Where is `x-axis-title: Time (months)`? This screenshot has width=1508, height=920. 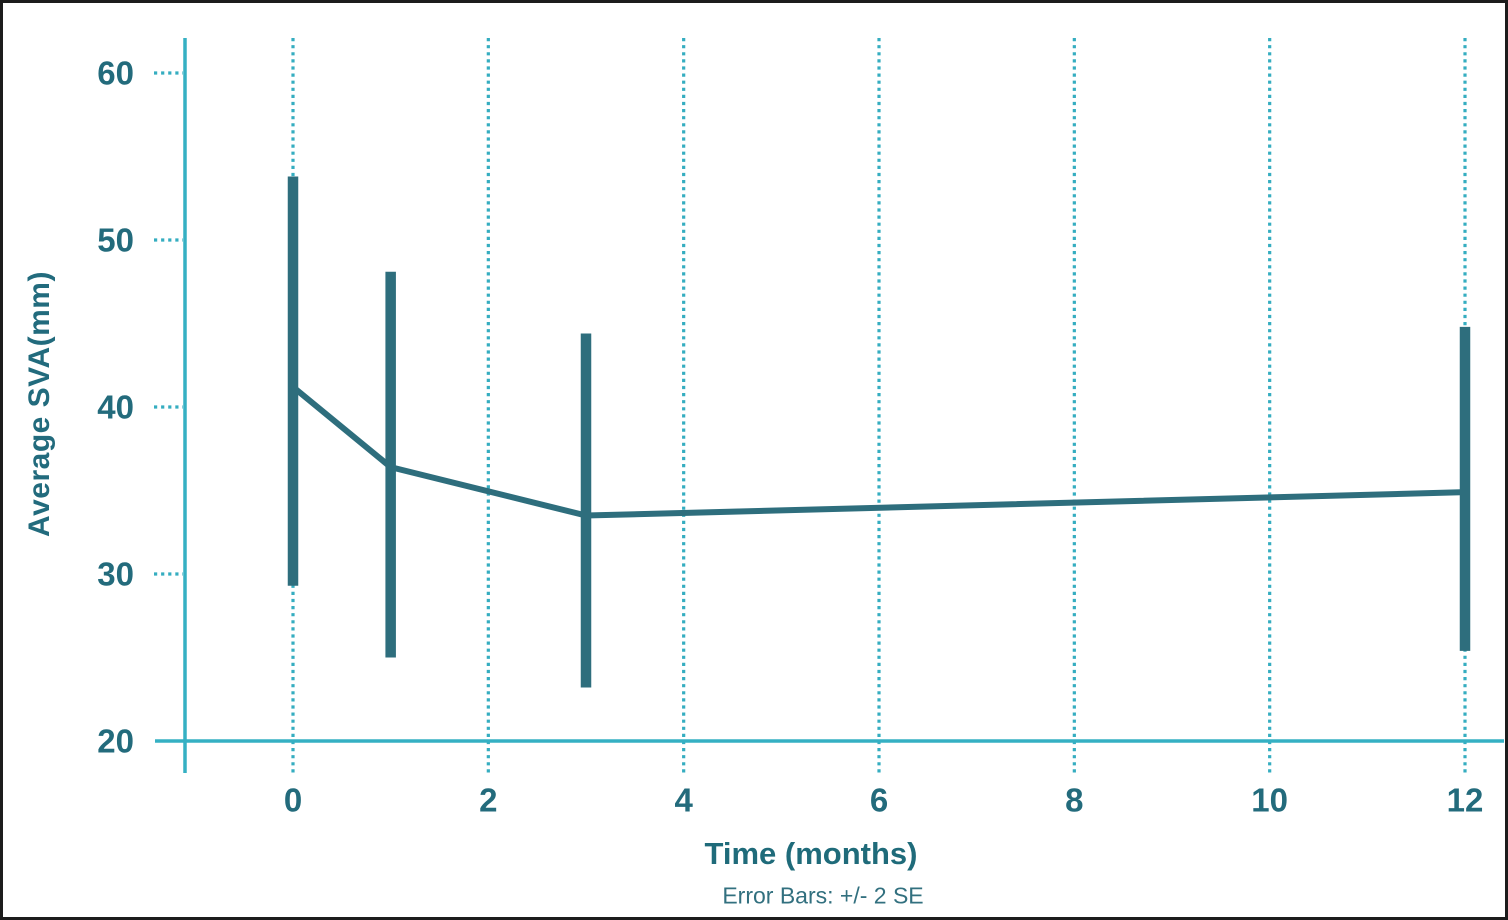
x-axis-title: Time (months) is located at coordinates (811, 853).